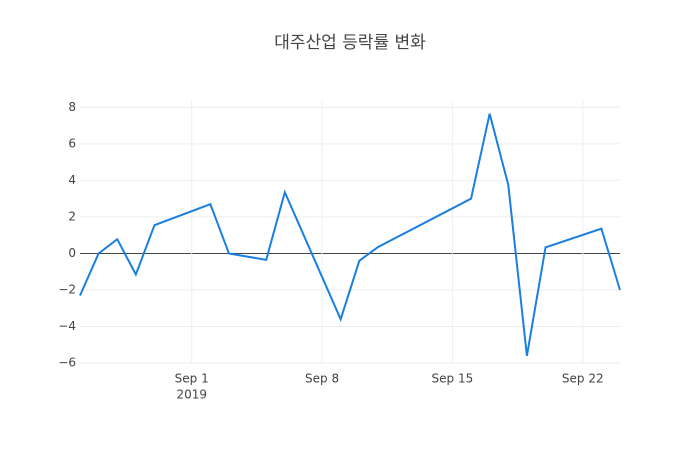 Image resolution: width=700 pixels, height=454 pixels. What do you see at coordinates (72, 143) in the screenshot?
I see `y-tick-label: 6` at bounding box center [72, 143].